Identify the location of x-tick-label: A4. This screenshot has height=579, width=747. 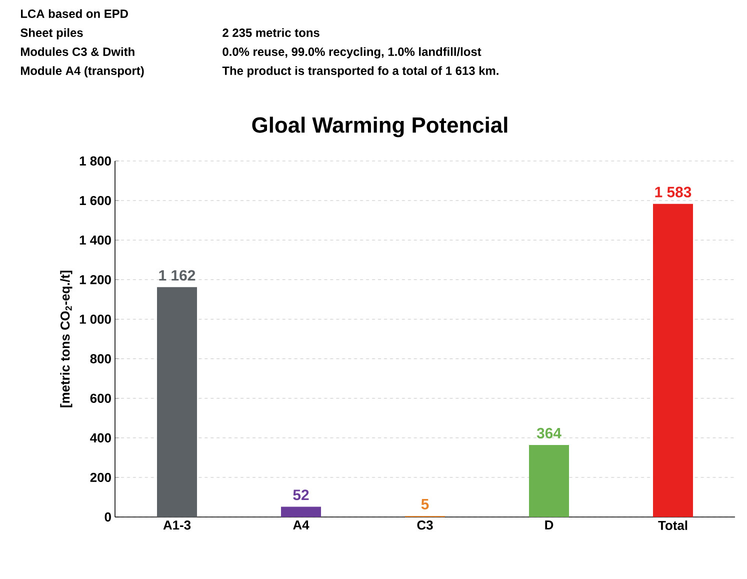
(301, 525).